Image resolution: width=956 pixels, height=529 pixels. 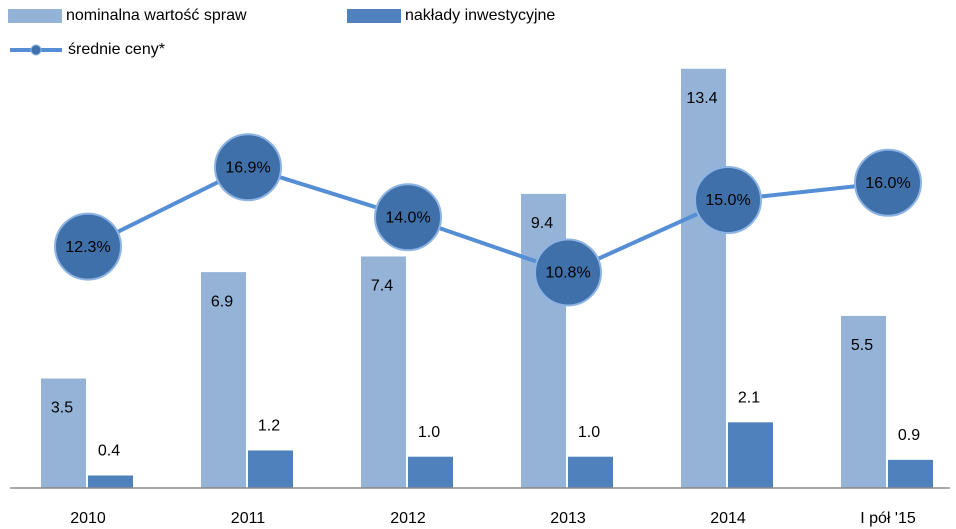 I want to click on data-label: 10.8%, so click(x=567, y=273).